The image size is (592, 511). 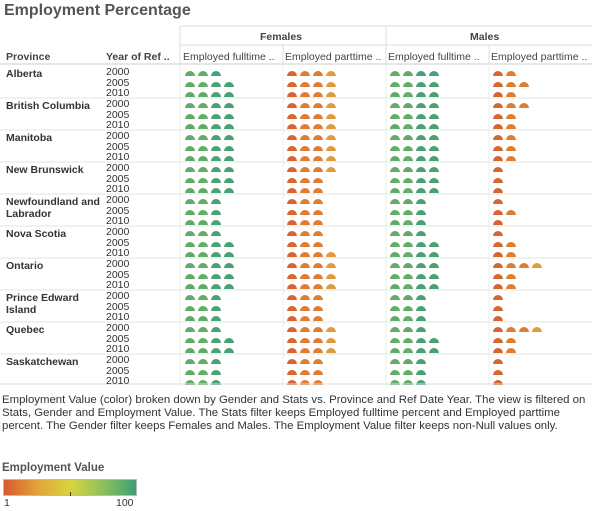 What do you see at coordinates (333, 57) in the screenshot?
I see `stat-header-females-parttime: Employed parttime ..` at bounding box center [333, 57].